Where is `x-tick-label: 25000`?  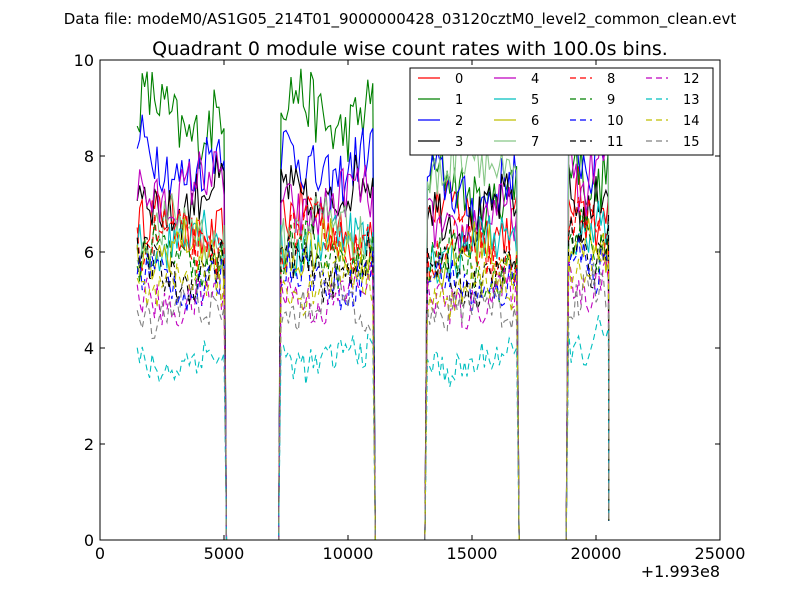
x-tick-label: 25000 is located at coordinates (720, 553).